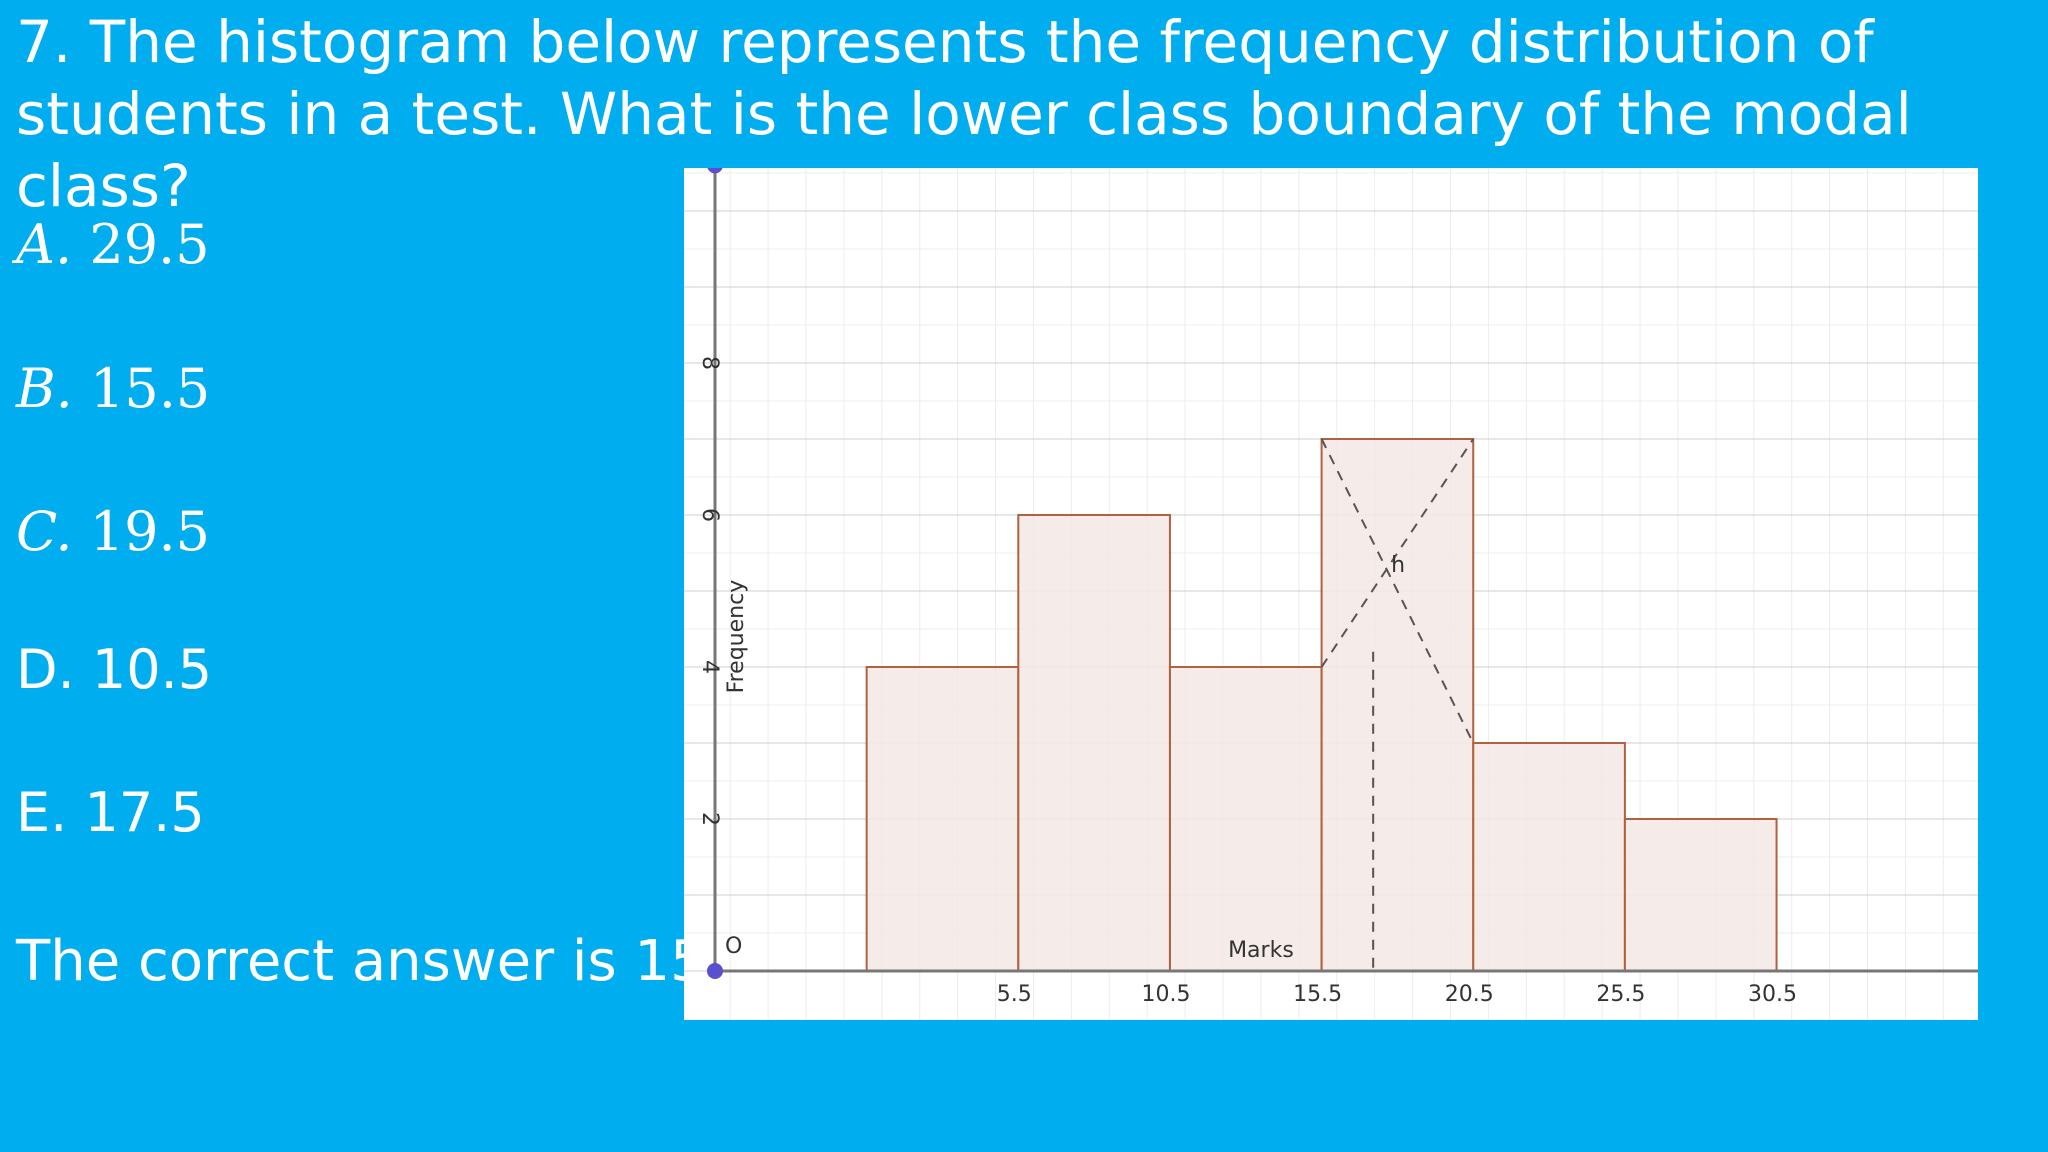  Describe the element at coordinates (44, 244) in the screenshot. I see `option-a-letter: A.` at that location.